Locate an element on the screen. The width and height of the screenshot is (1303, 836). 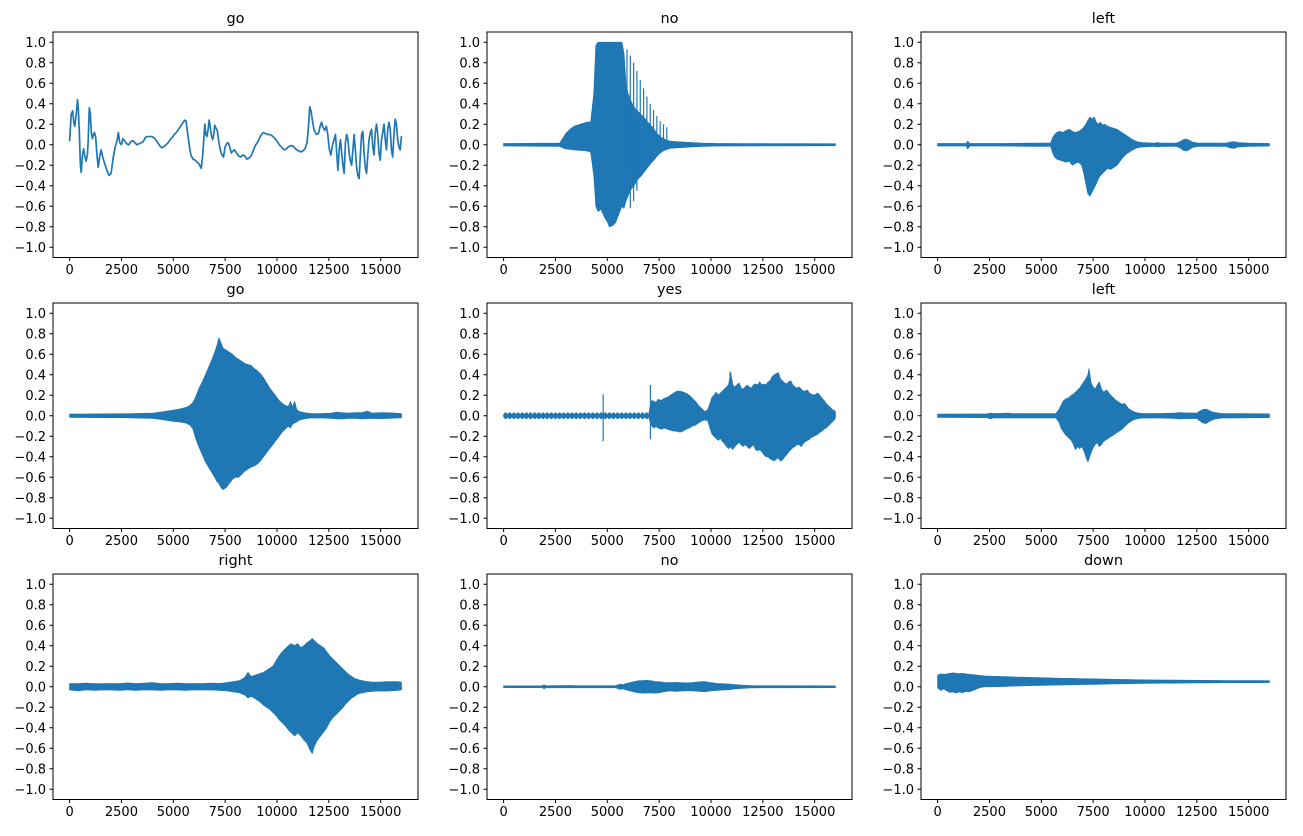
subplot-title: left is located at coordinates (1104, 290).